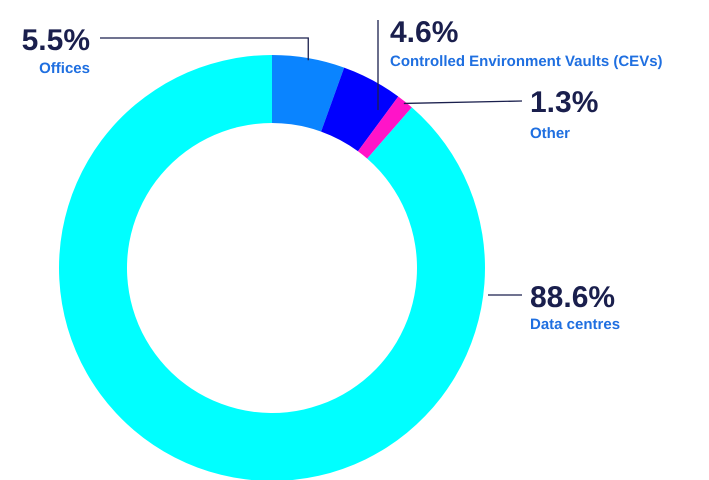  Describe the element at coordinates (573, 297) in the screenshot. I see `data-label: 88.6%` at that location.